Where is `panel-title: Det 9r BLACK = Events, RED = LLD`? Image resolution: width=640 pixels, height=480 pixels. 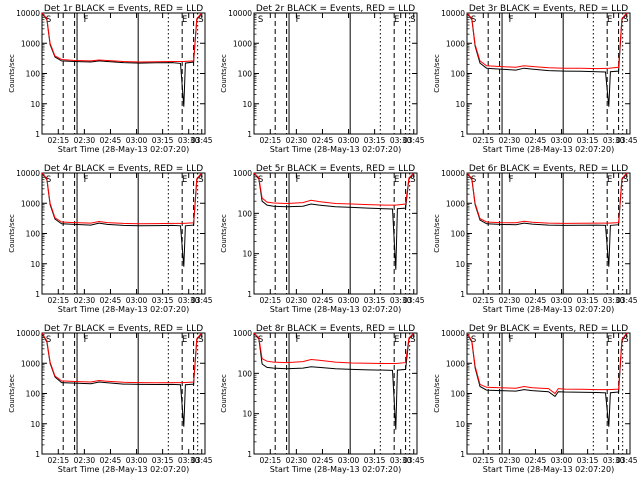 panel-title: Det 9r BLACK = Events, RED = LLD is located at coordinates (548, 329).